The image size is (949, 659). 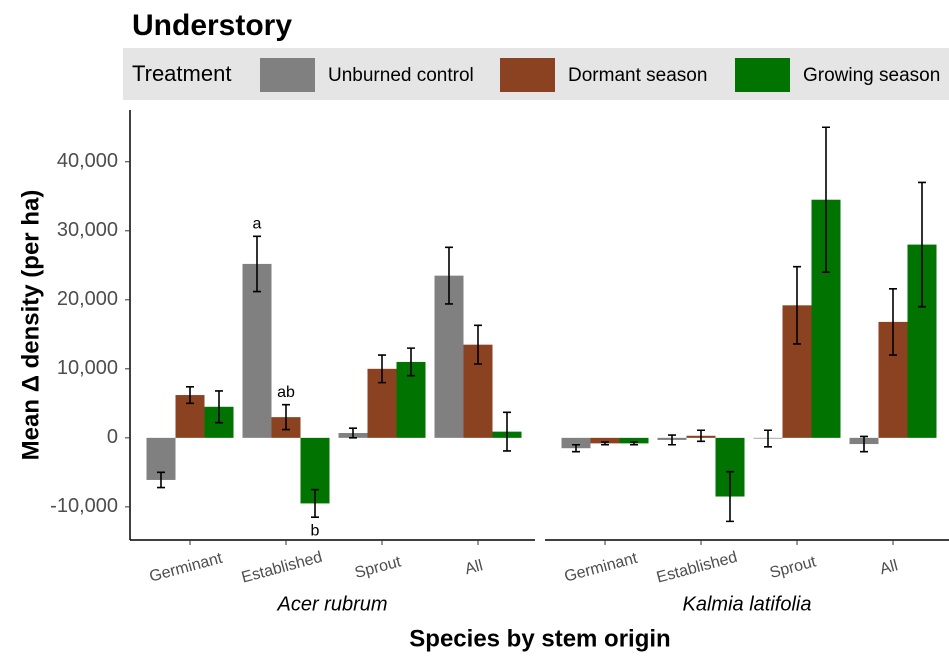 I want to click on y-tick-label: 10,000, so click(x=87, y=368).